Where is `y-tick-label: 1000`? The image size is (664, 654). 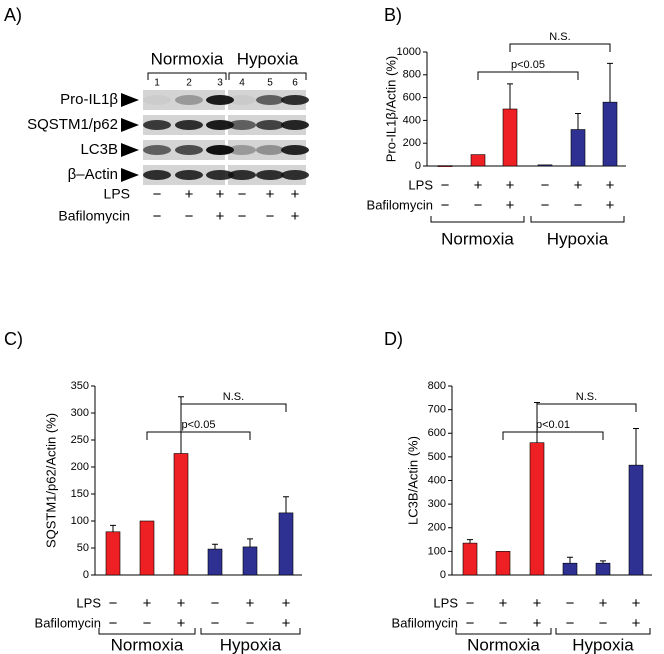 y-tick-label: 1000 is located at coordinates (409, 52).